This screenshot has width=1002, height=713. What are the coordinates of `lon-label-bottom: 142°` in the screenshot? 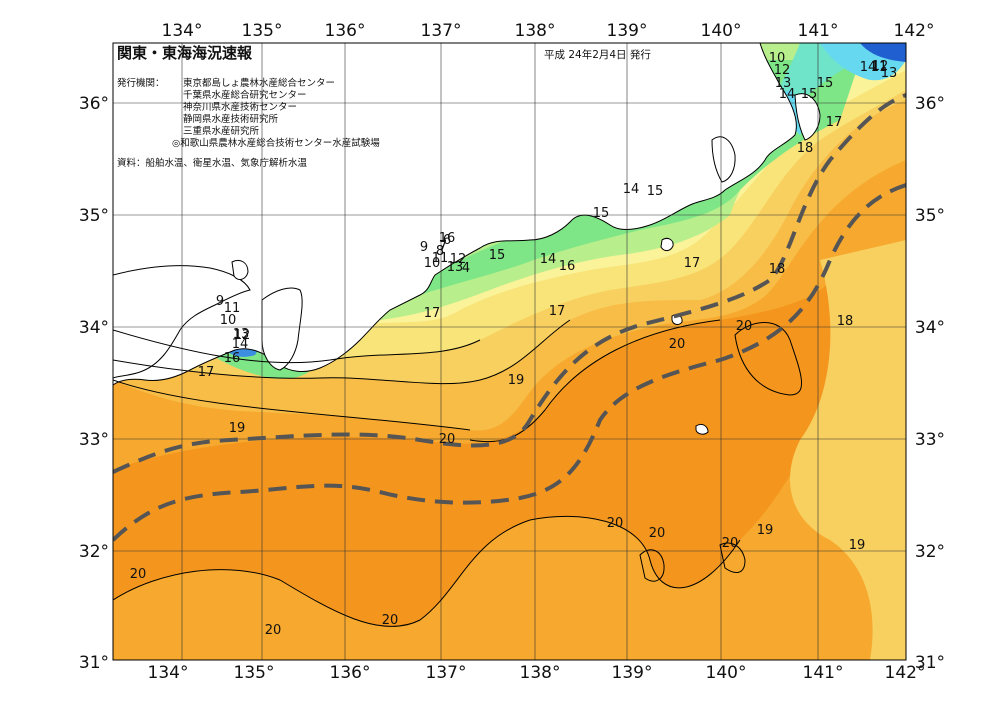 It's located at (905, 673).